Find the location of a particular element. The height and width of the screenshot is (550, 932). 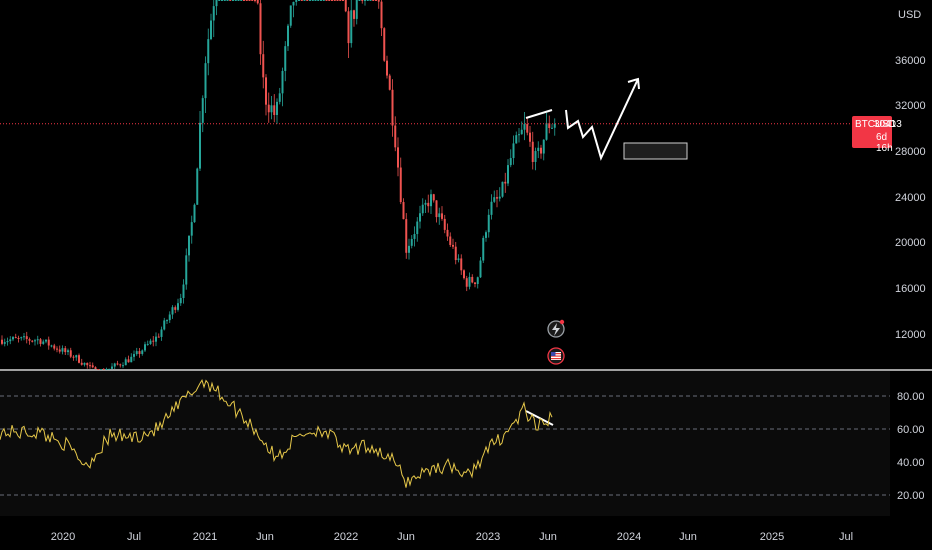

divergence-line-price is located at coordinates (539, 114).